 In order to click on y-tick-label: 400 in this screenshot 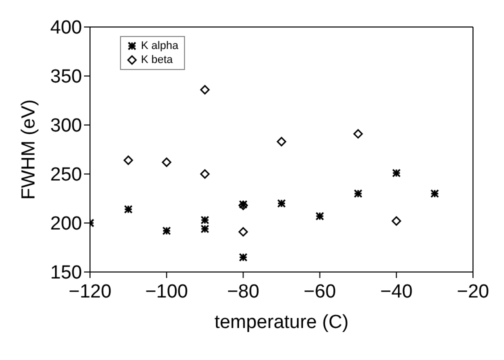, I will do `click(66, 28)`.